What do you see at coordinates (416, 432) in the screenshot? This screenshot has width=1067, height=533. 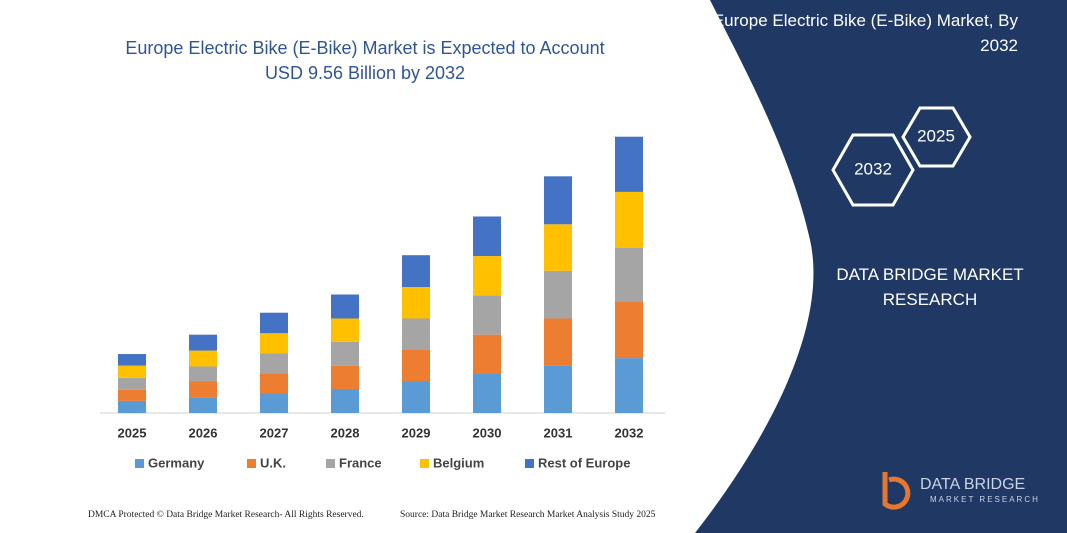 I see `x-tick-label: 2029` at bounding box center [416, 432].